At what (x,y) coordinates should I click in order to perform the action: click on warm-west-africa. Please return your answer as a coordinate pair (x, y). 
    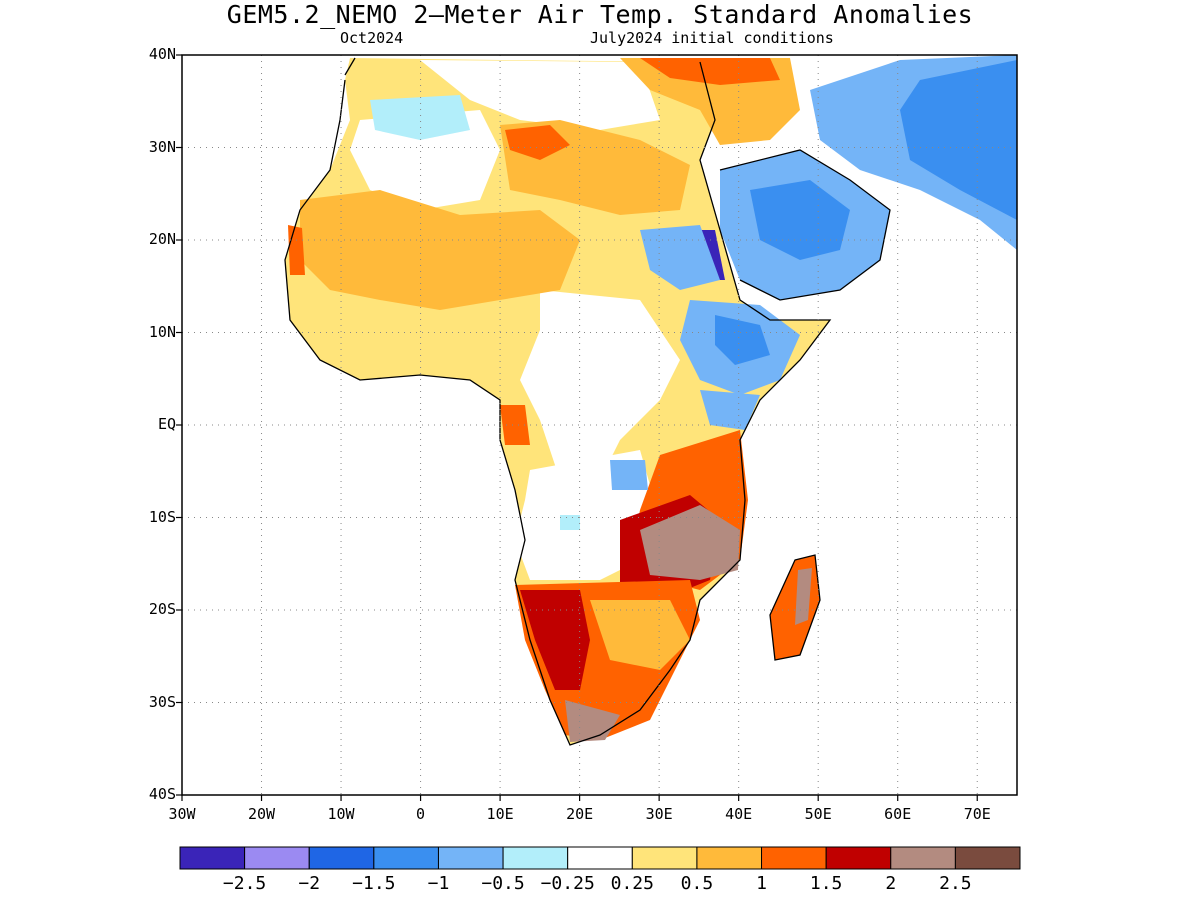
    Looking at the image, I should click on (440, 250).